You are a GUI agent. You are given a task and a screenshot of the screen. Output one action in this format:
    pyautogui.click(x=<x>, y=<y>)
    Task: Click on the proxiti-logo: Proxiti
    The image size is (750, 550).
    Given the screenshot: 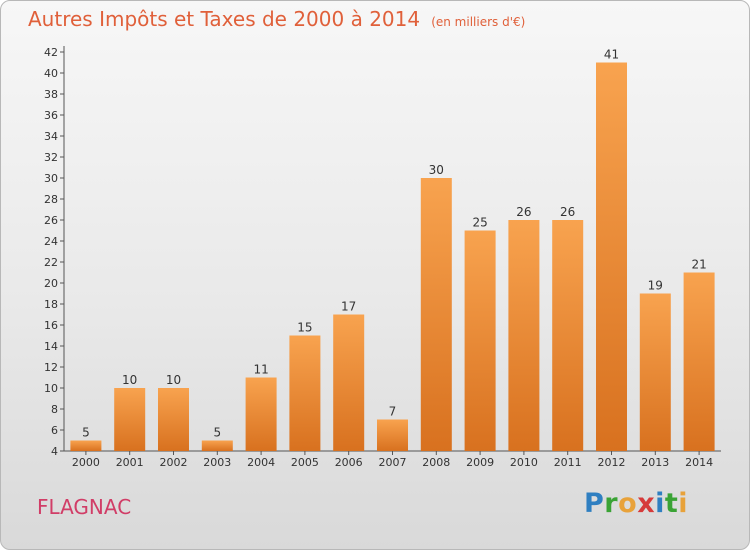 What is the action you would take?
    pyautogui.click(x=636, y=503)
    